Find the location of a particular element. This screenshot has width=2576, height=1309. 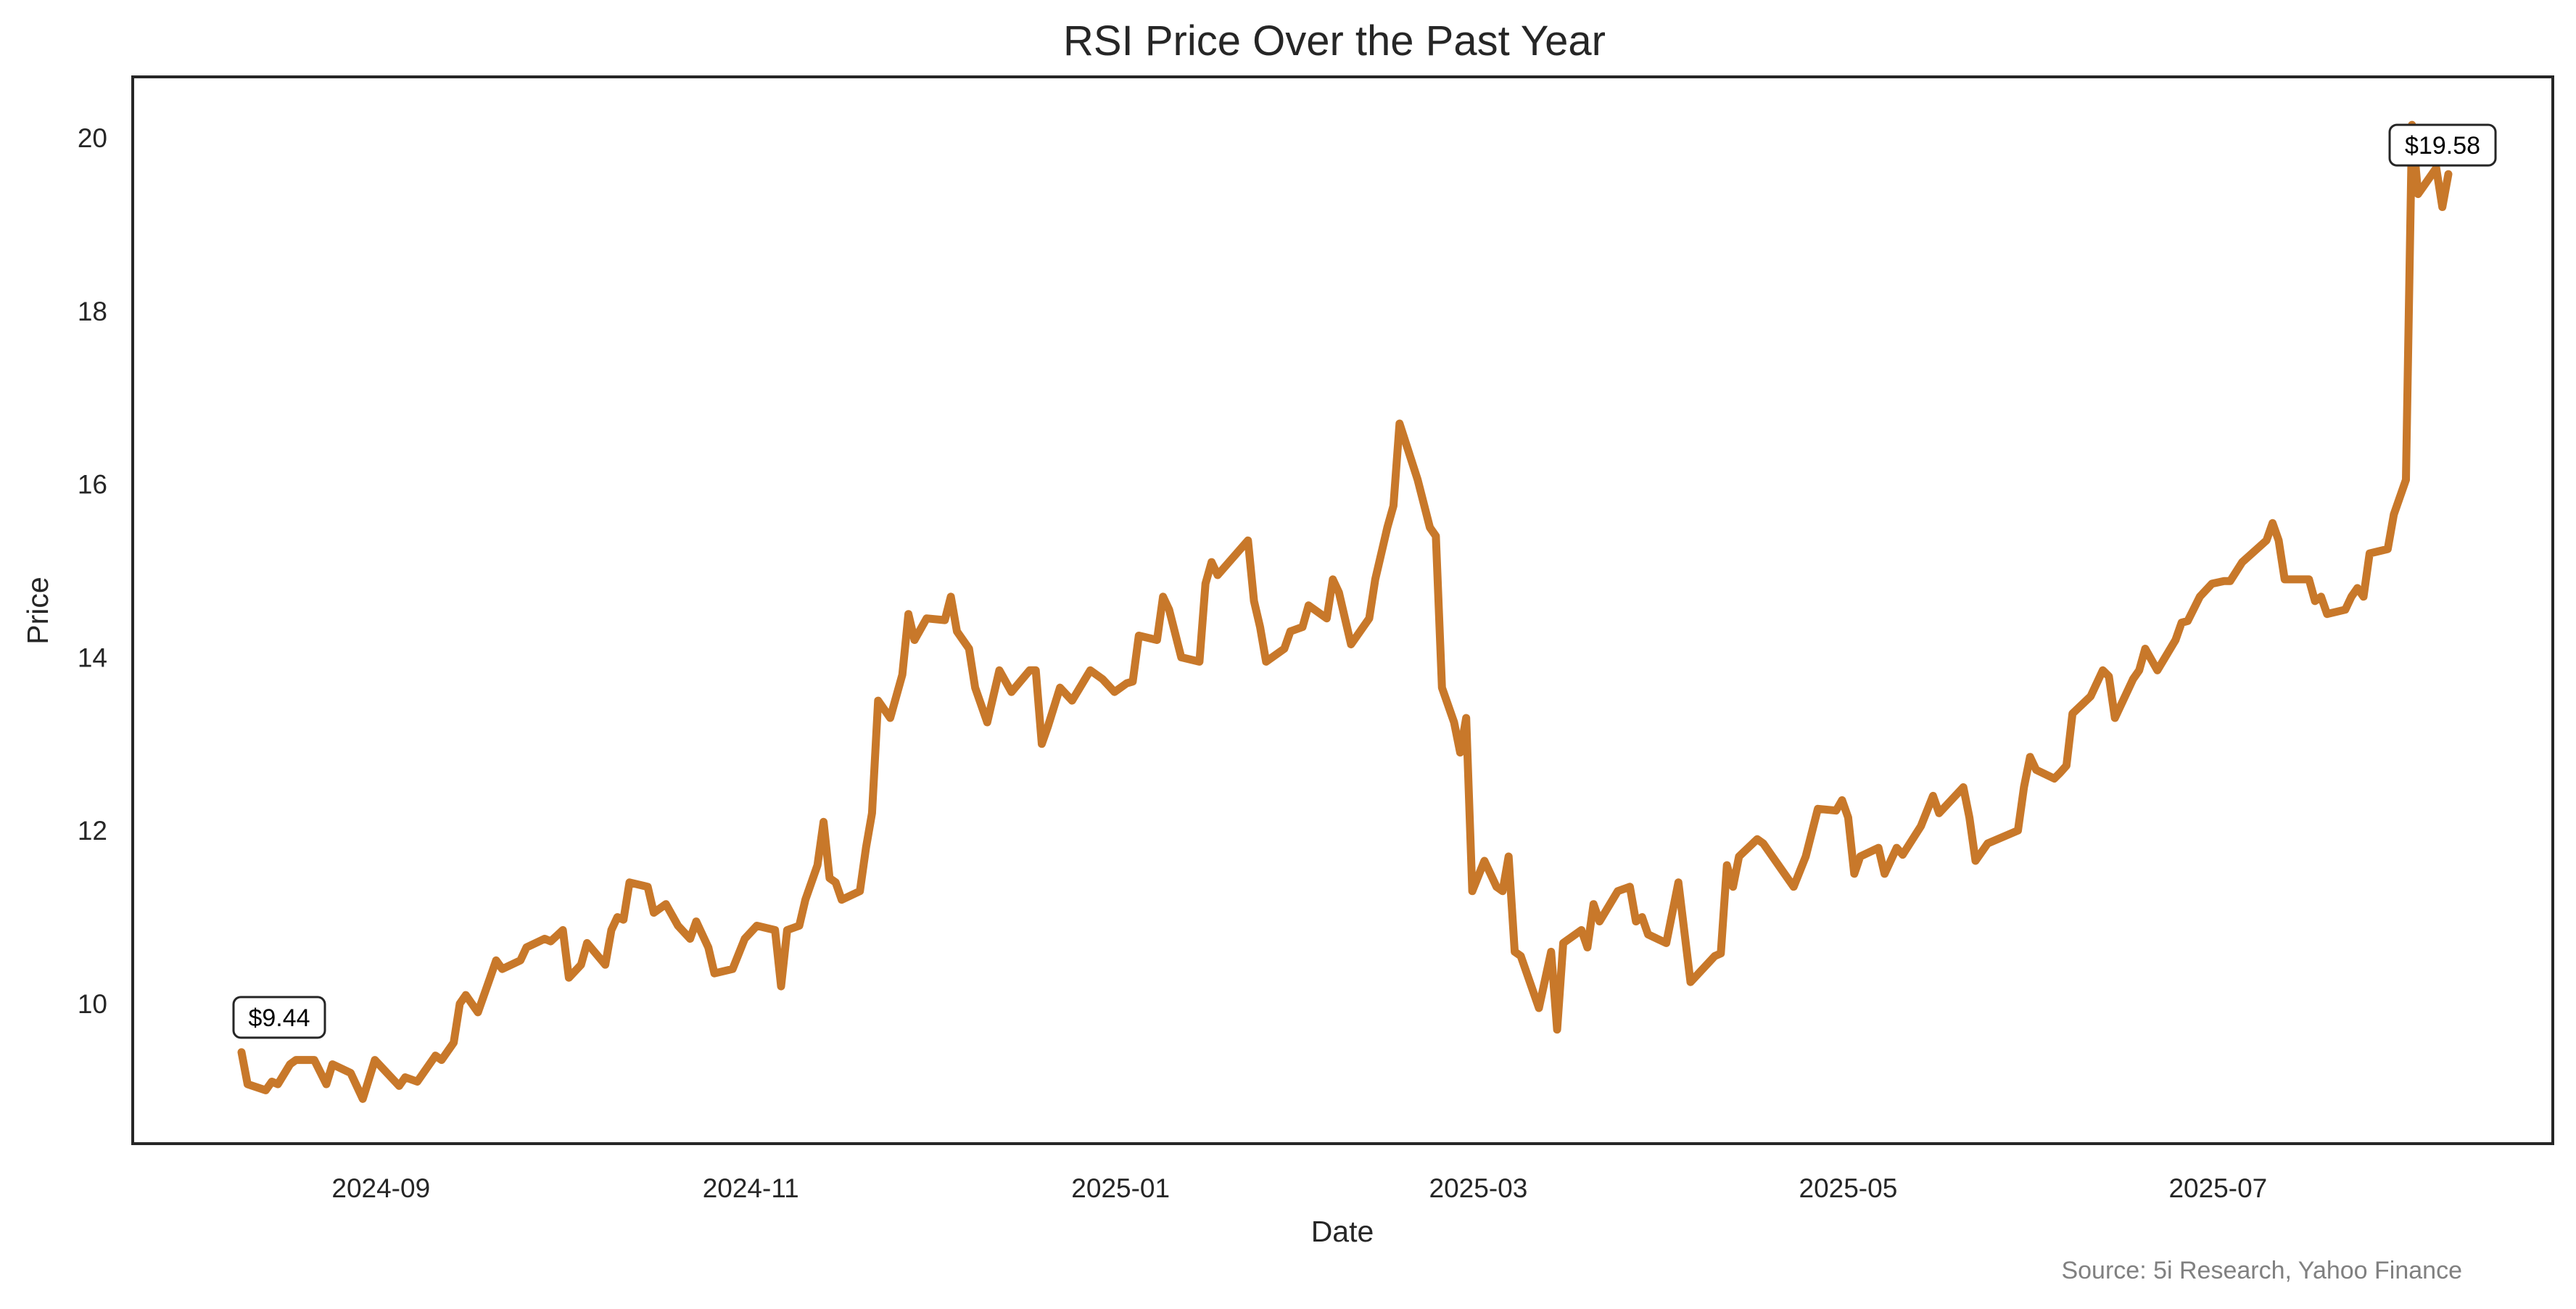

chart-title: RSI Price Over the Past Year is located at coordinates (1334, 41).